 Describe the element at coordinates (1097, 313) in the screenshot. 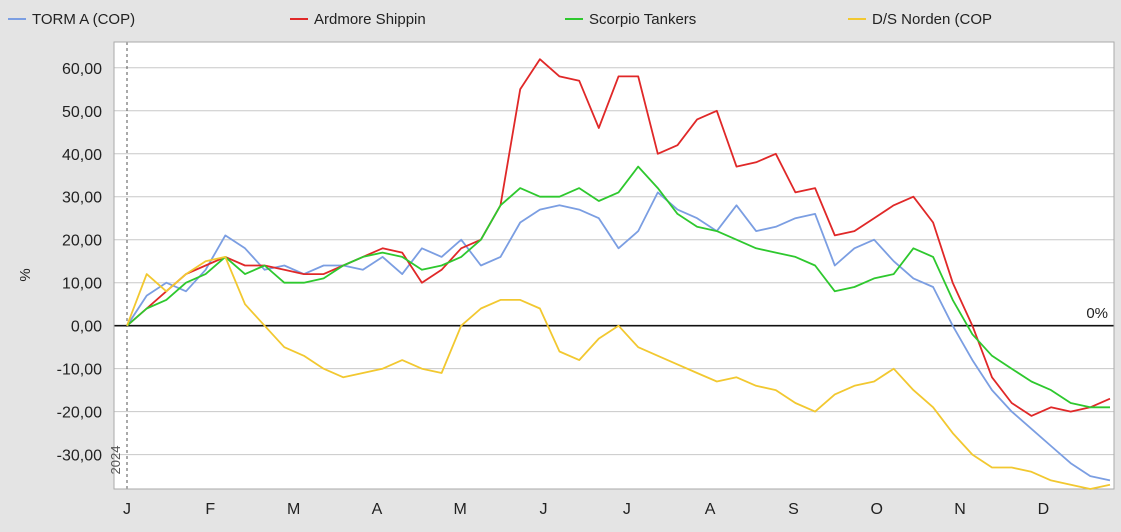

I see `zero-line-label: 0%` at that location.